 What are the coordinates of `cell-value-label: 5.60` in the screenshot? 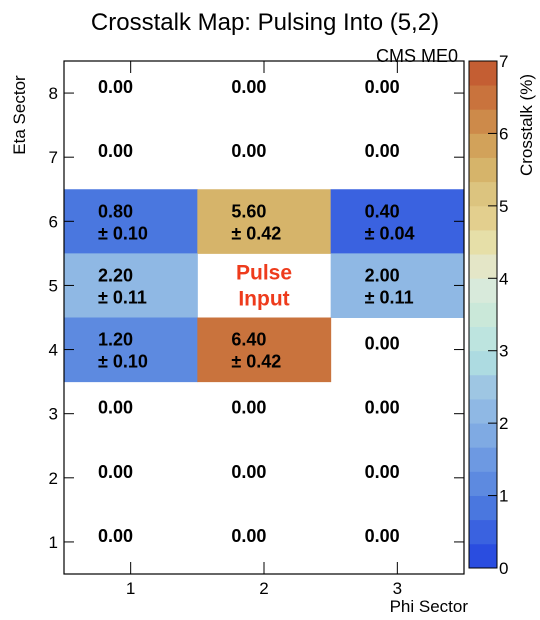 It's located at (248, 211).